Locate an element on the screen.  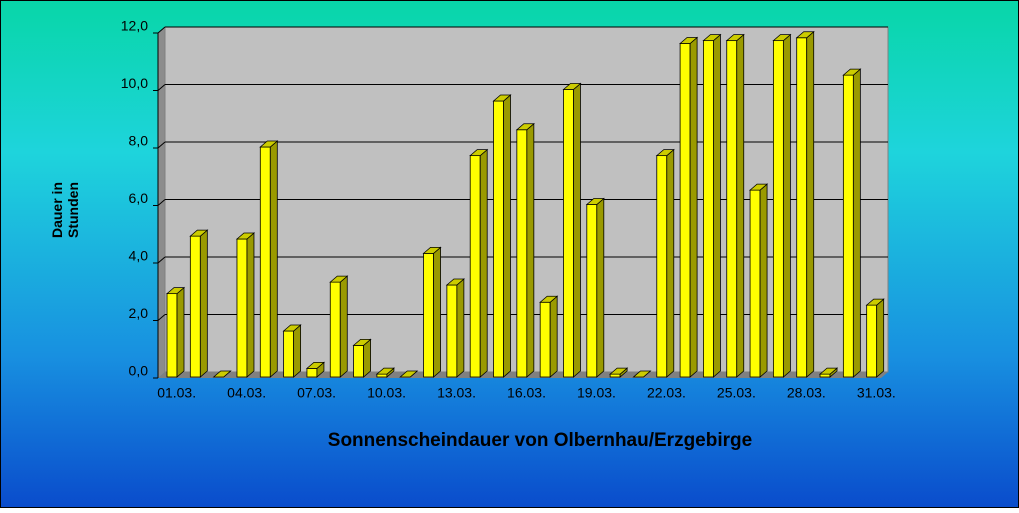
y-tick-label: 2,0 is located at coordinates (139, 313).